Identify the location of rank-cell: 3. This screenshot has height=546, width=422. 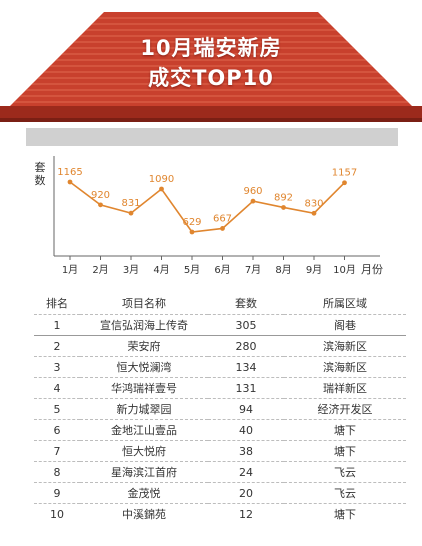
(57, 367).